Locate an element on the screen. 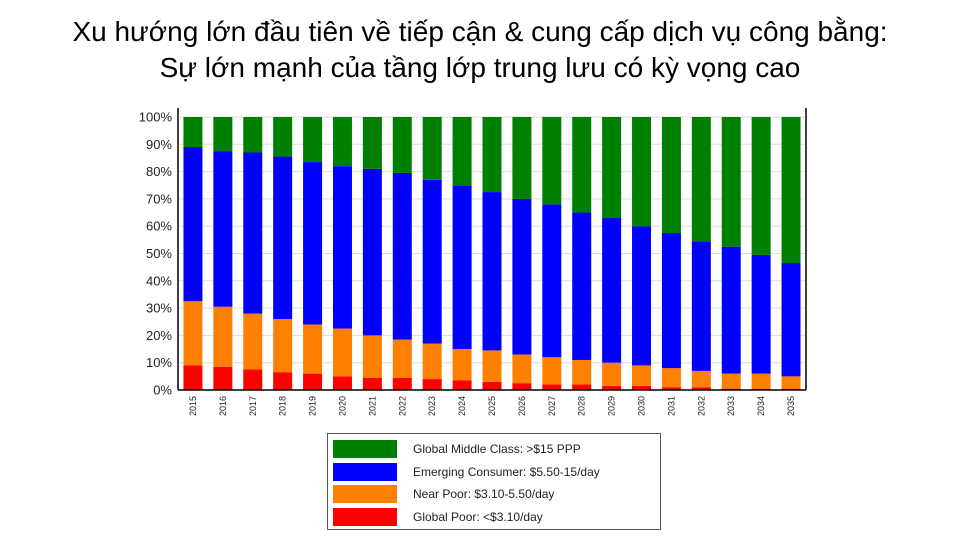  x-tick-label: 2018 is located at coordinates (283, 406).